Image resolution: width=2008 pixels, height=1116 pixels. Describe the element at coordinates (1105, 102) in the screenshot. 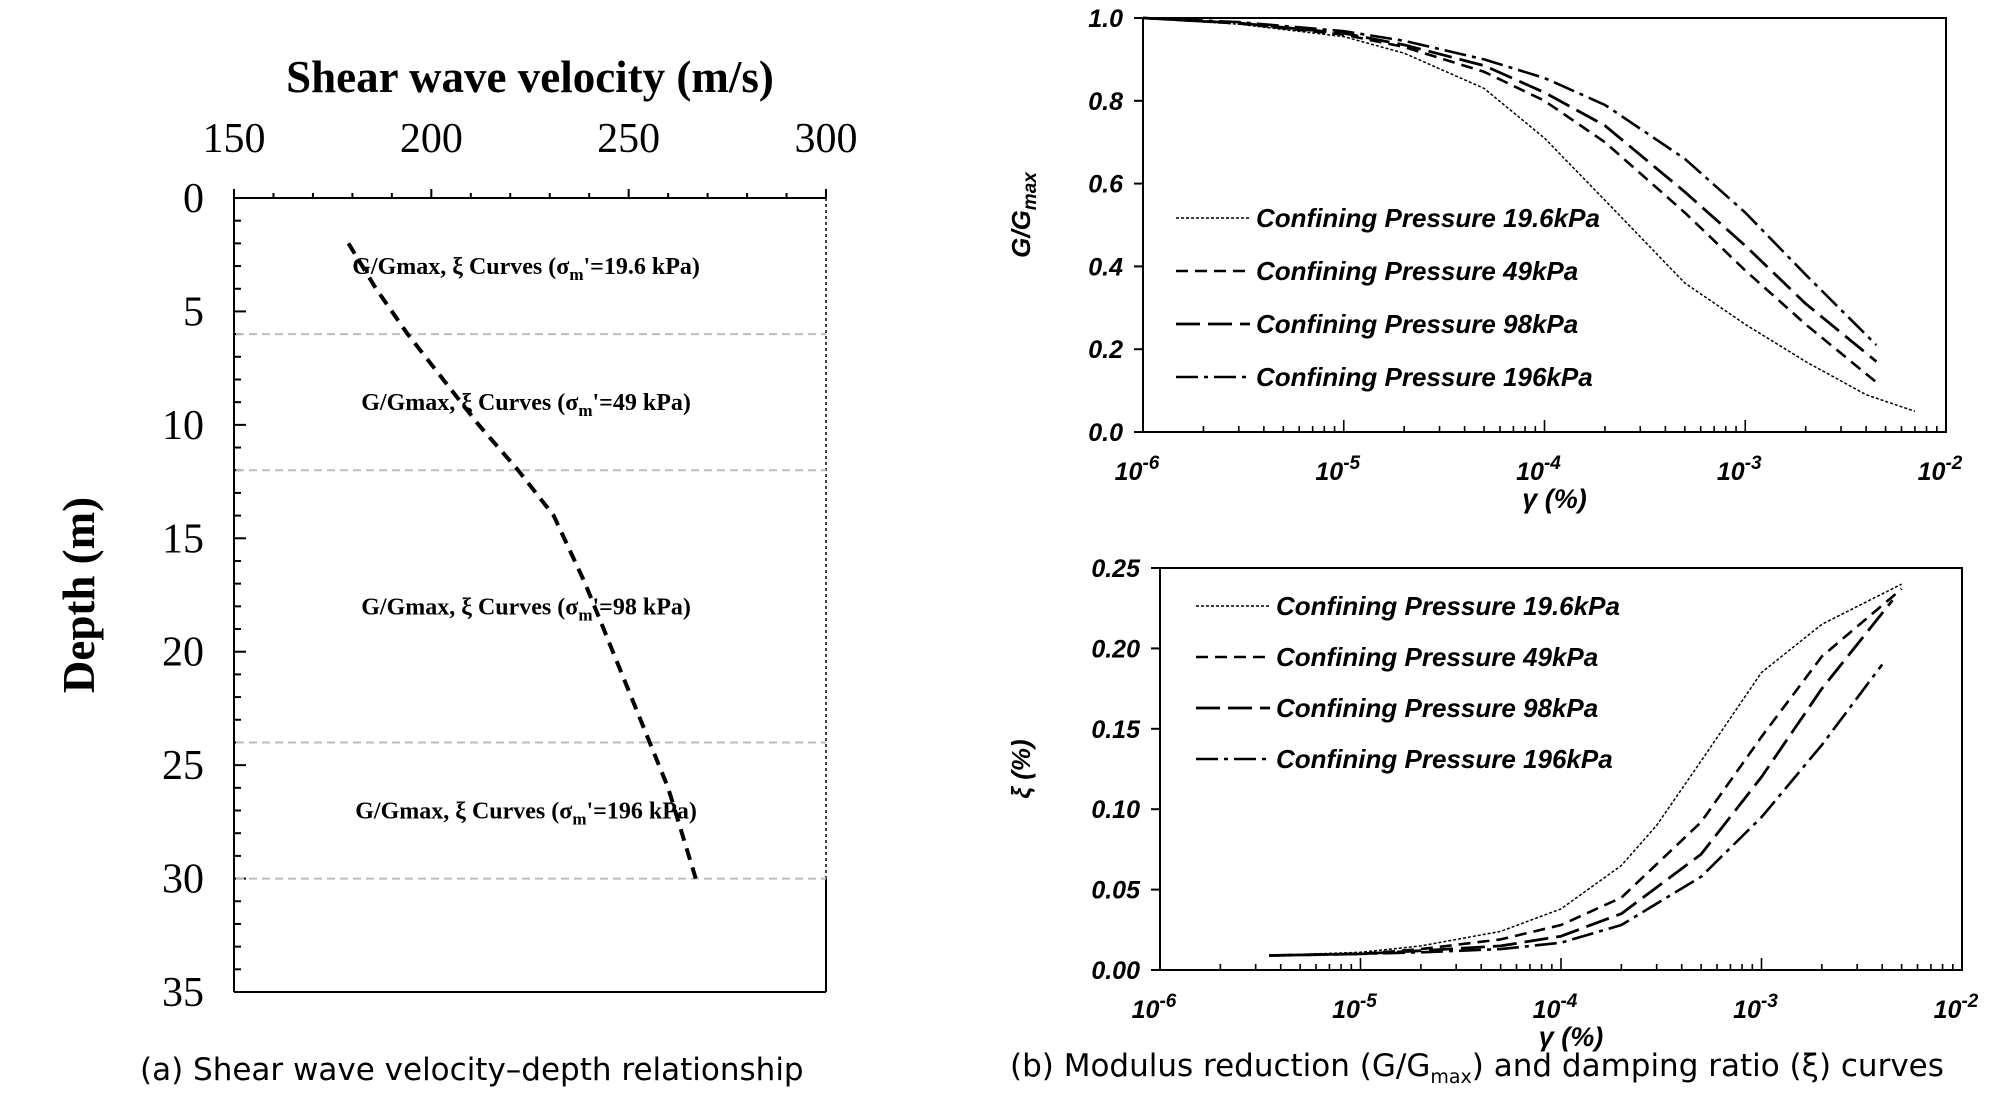

I see `modulus-y-tick-label: 0.8` at that location.